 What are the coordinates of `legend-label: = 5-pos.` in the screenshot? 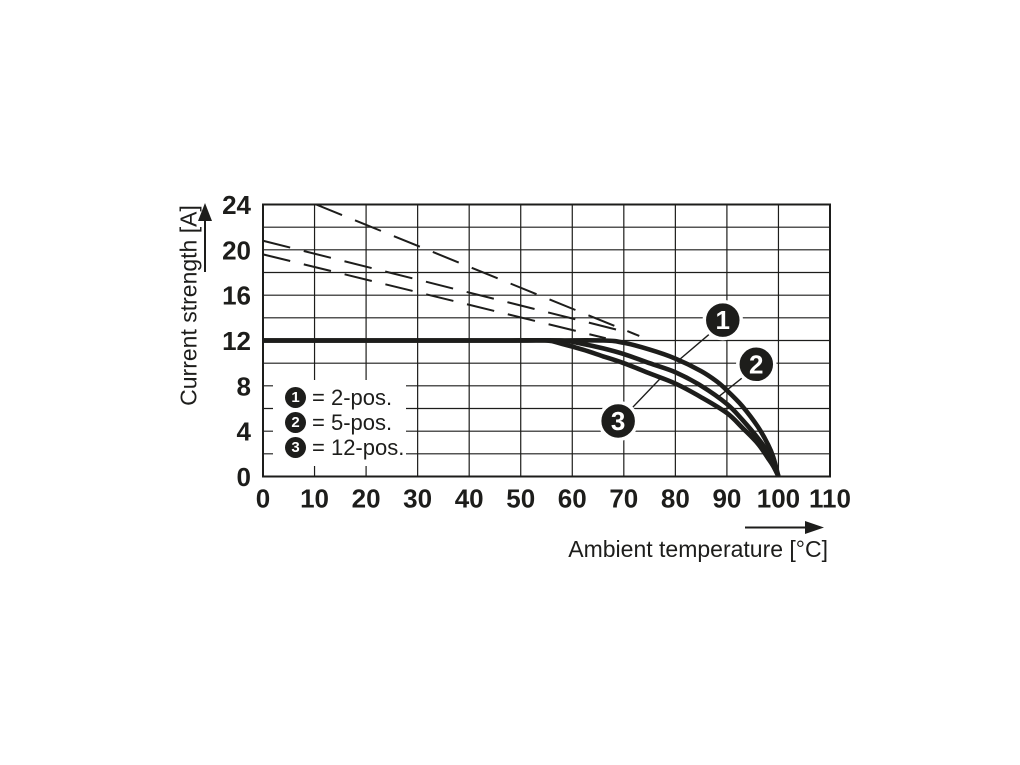 It's located at (352, 422).